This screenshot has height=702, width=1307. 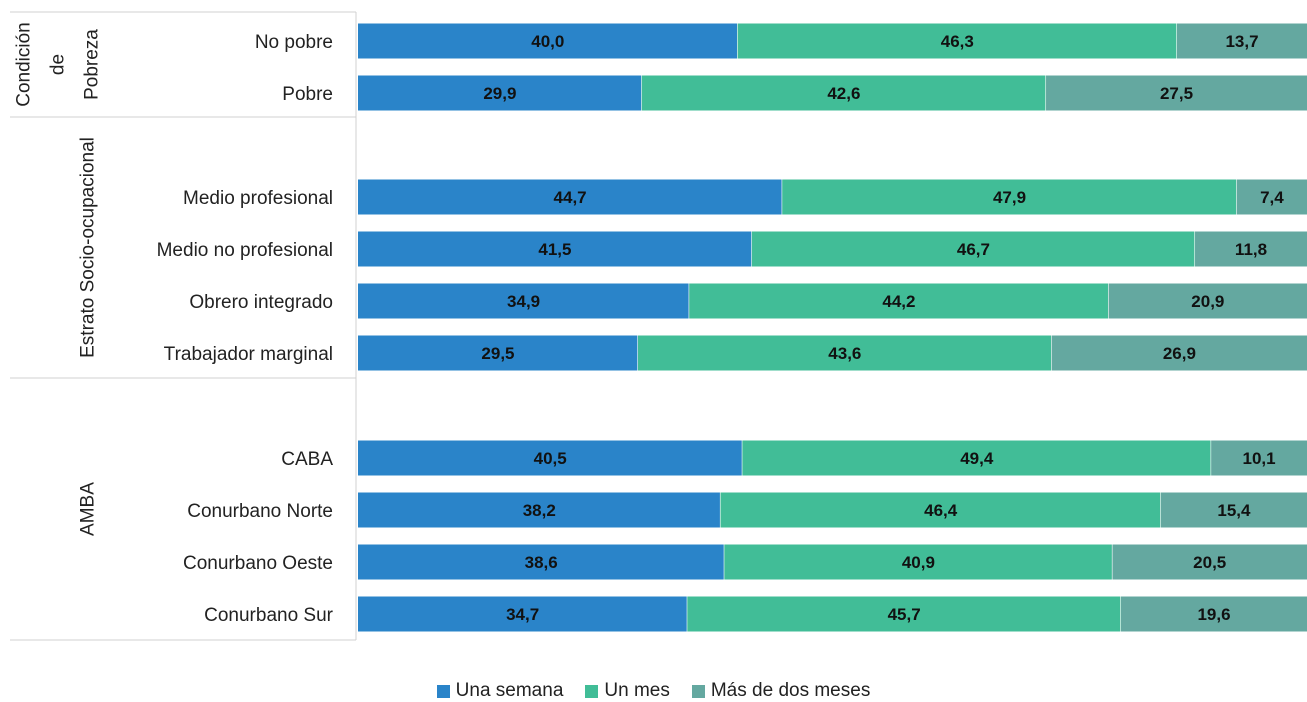 What do you see at coordinates (24, 64) in the screenshot?
I see `group-label: Condición` at bounding box center [24, 64].